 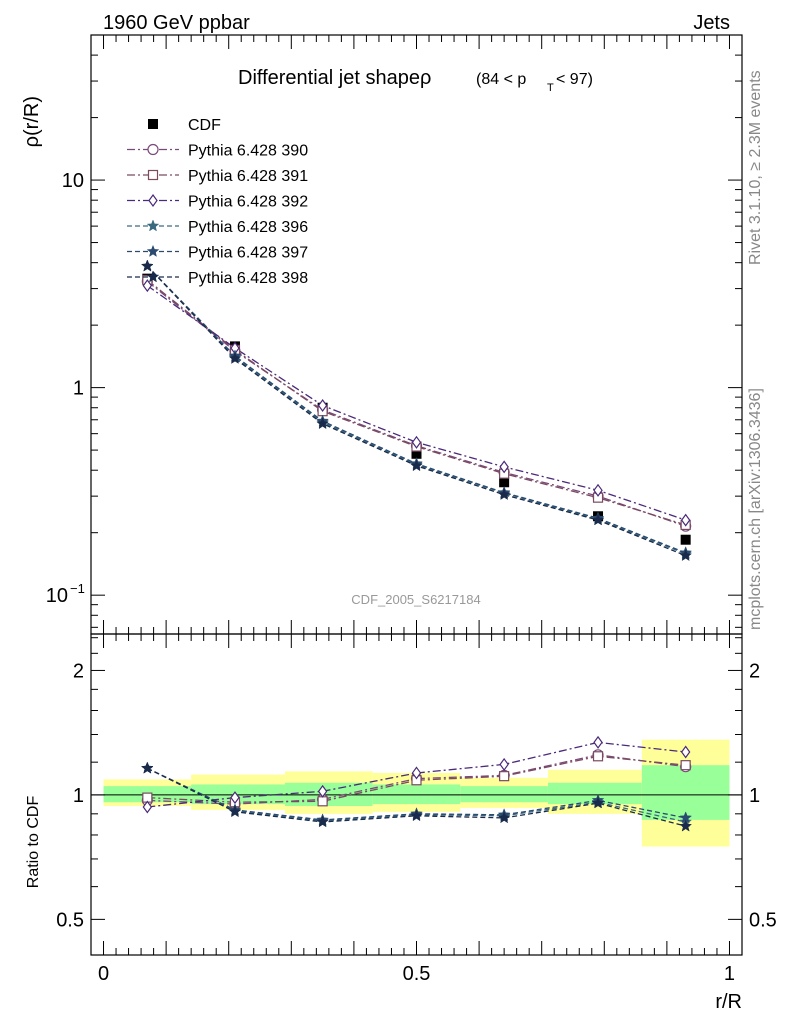 What do you see at coordinates (78, 671) in the screenshot?
I see `ratio-y-tick-label-left: 2` at bounding box center [78, 671].